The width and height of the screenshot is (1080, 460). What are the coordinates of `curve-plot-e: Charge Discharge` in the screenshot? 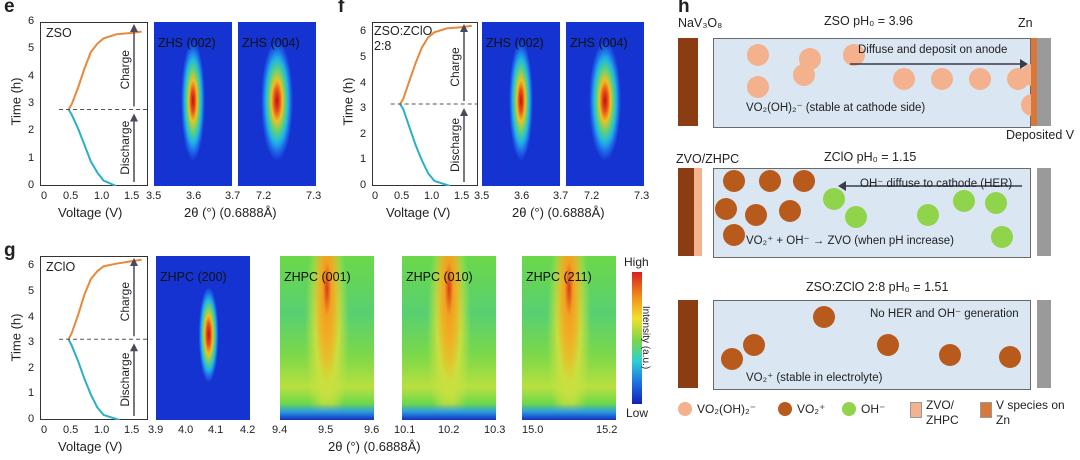 It's located at (94, 104).